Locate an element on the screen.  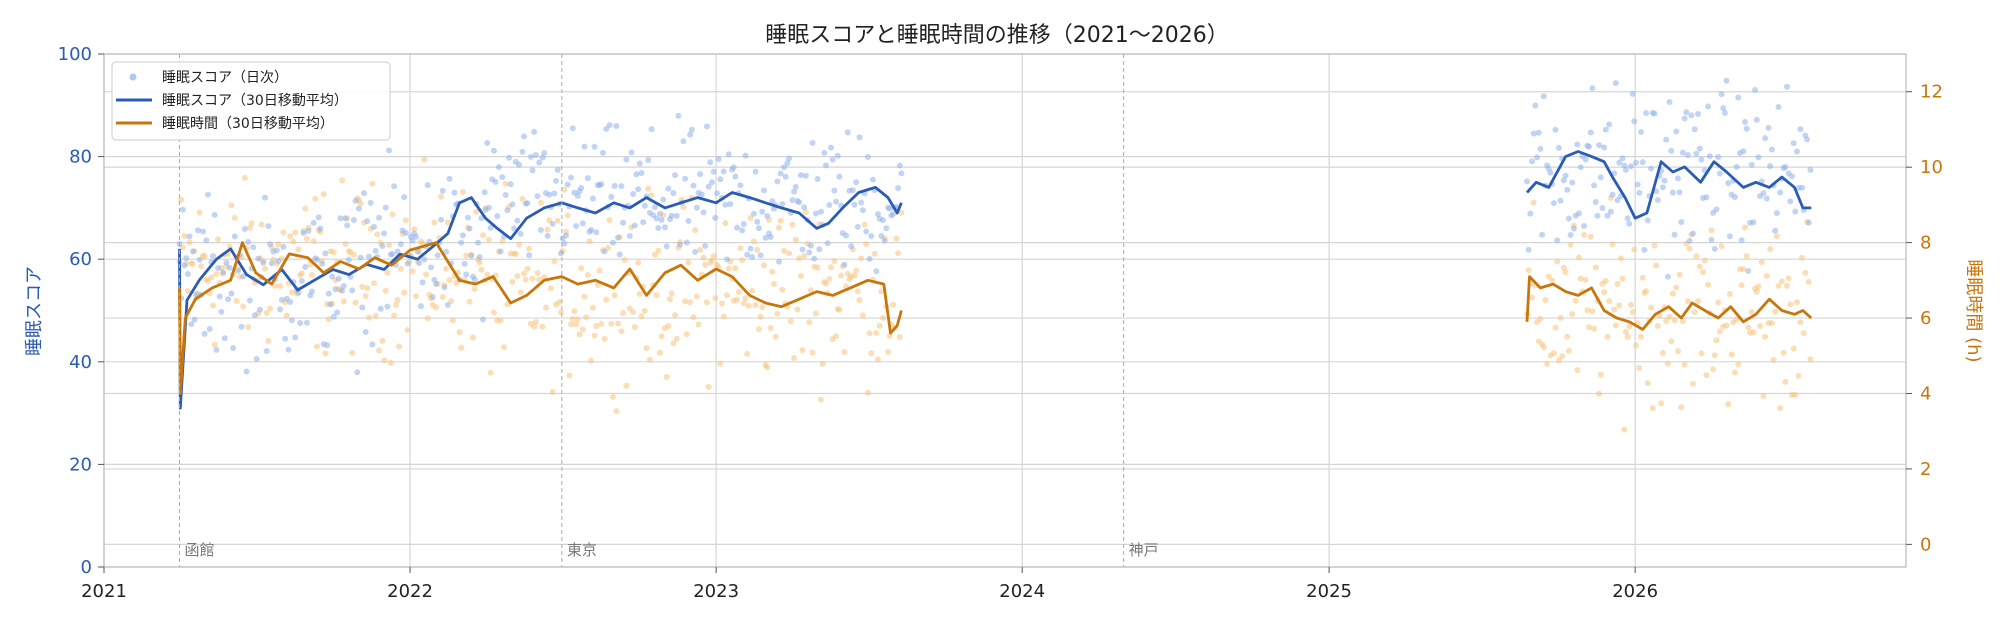
y-right-tick-label: 8 is located at coordinates (1925, 243).